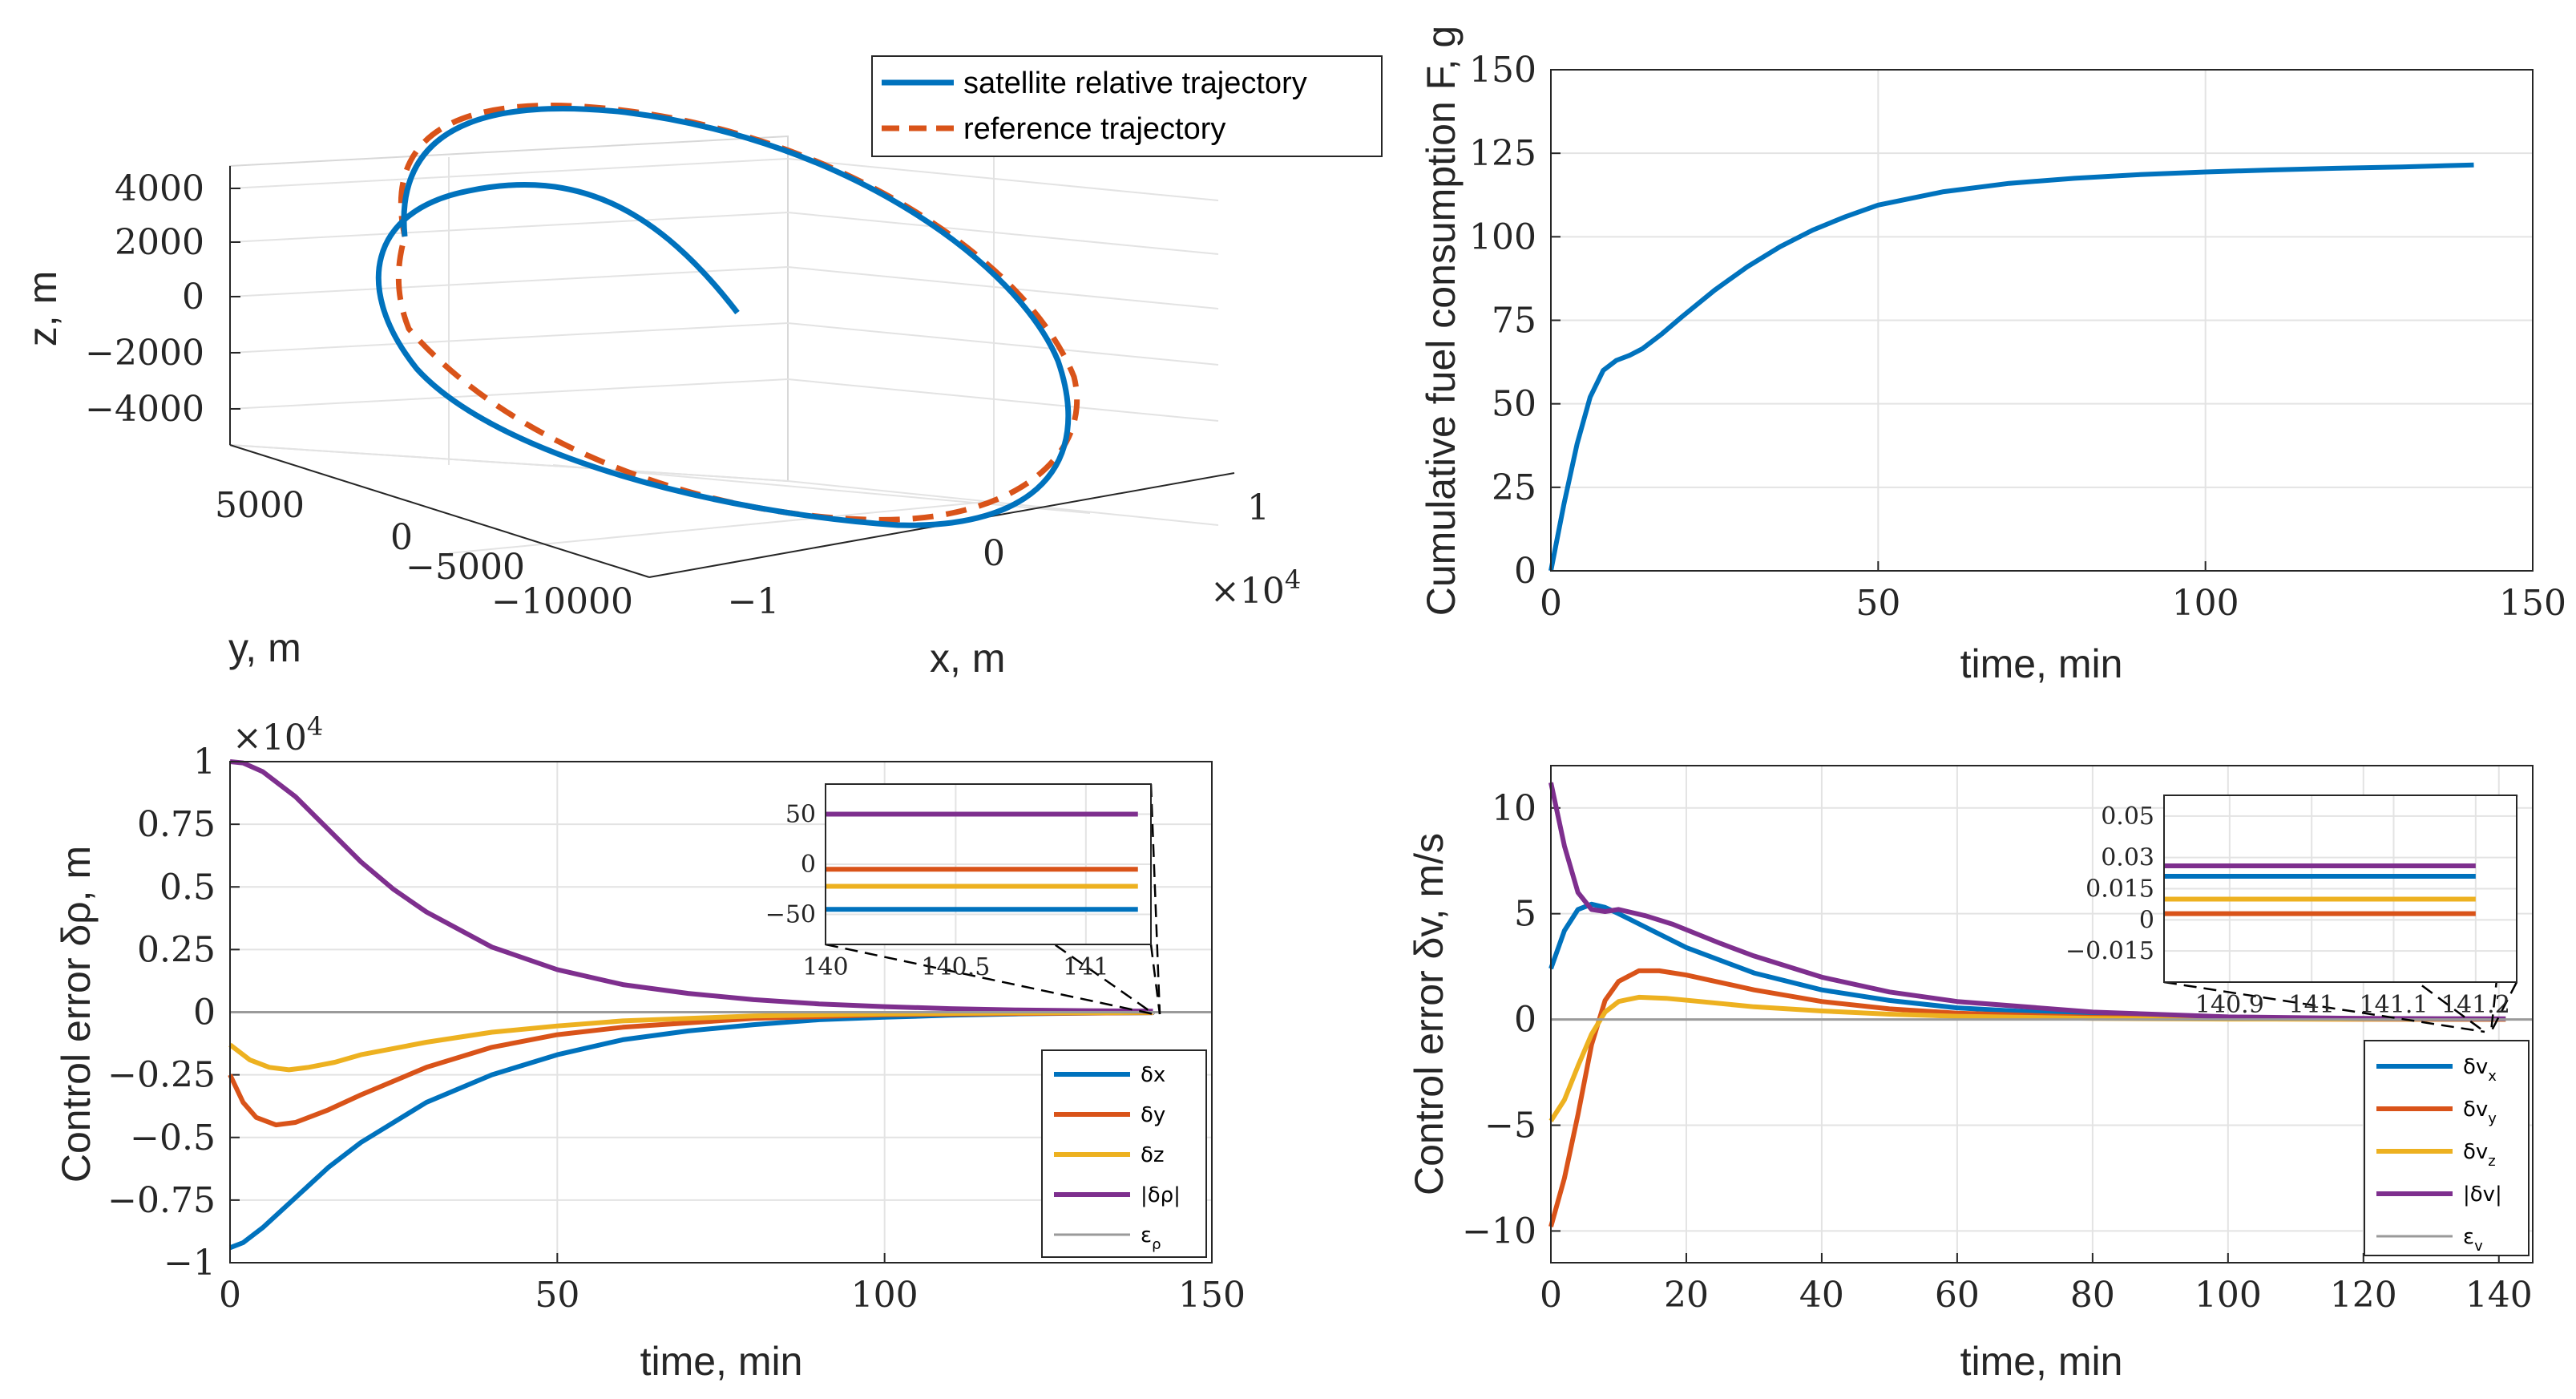 The height and width of the screenshot is (1399, 2576). I want to click on y-tick-label: 0.5, so click(187, 888).